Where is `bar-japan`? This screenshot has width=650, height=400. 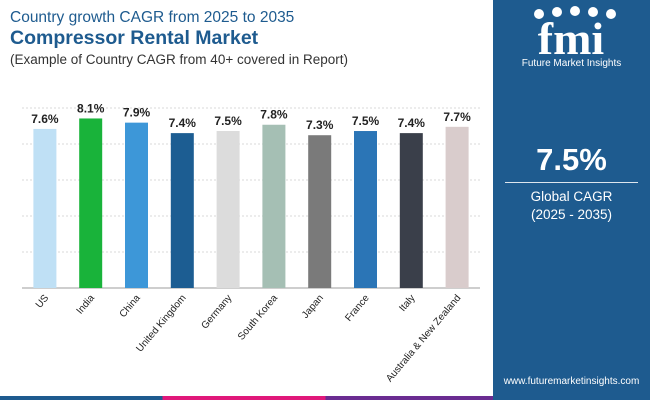 bar-japan is located at coordinates (320, 211).